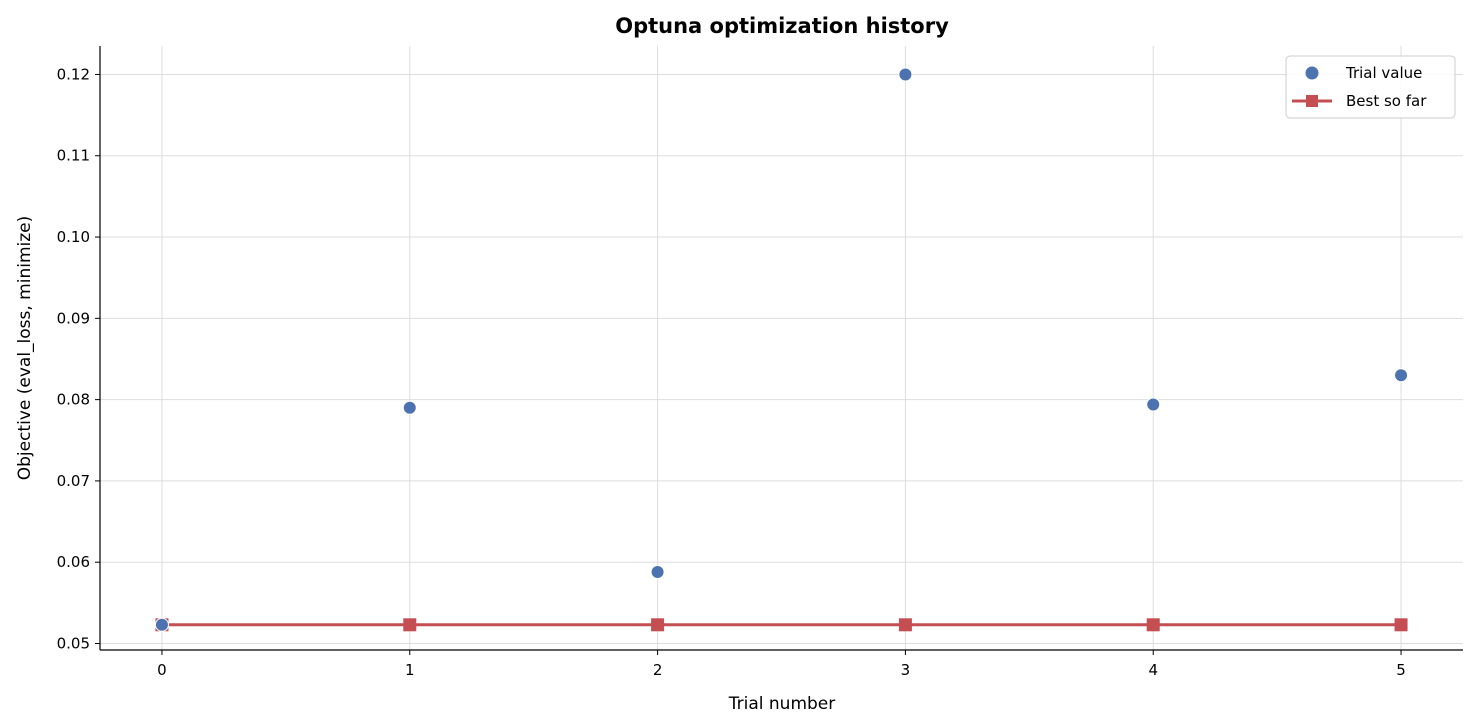  I want to click on legend: Trial value Best so far, so click(1370, 87).